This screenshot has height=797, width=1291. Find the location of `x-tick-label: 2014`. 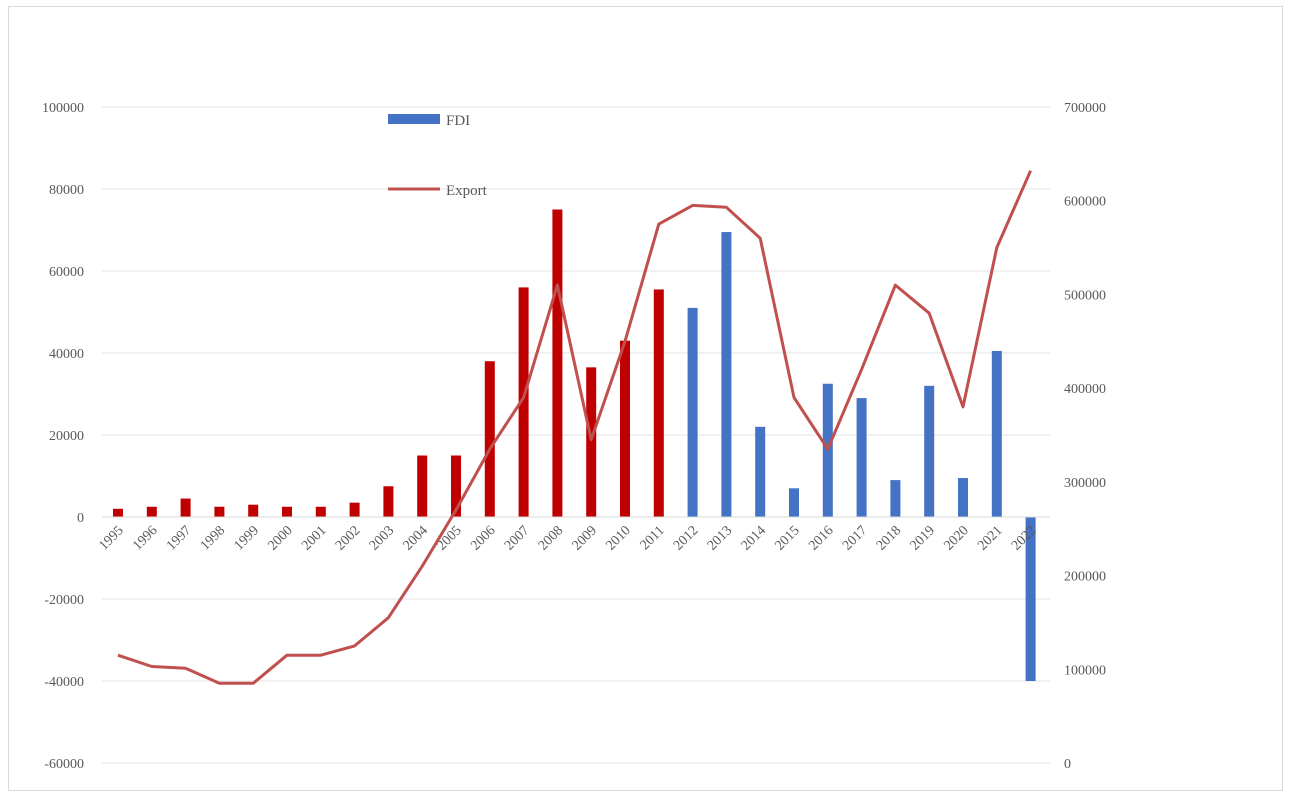

x-tick-label: 2014 is located at coordinates (754, 538).